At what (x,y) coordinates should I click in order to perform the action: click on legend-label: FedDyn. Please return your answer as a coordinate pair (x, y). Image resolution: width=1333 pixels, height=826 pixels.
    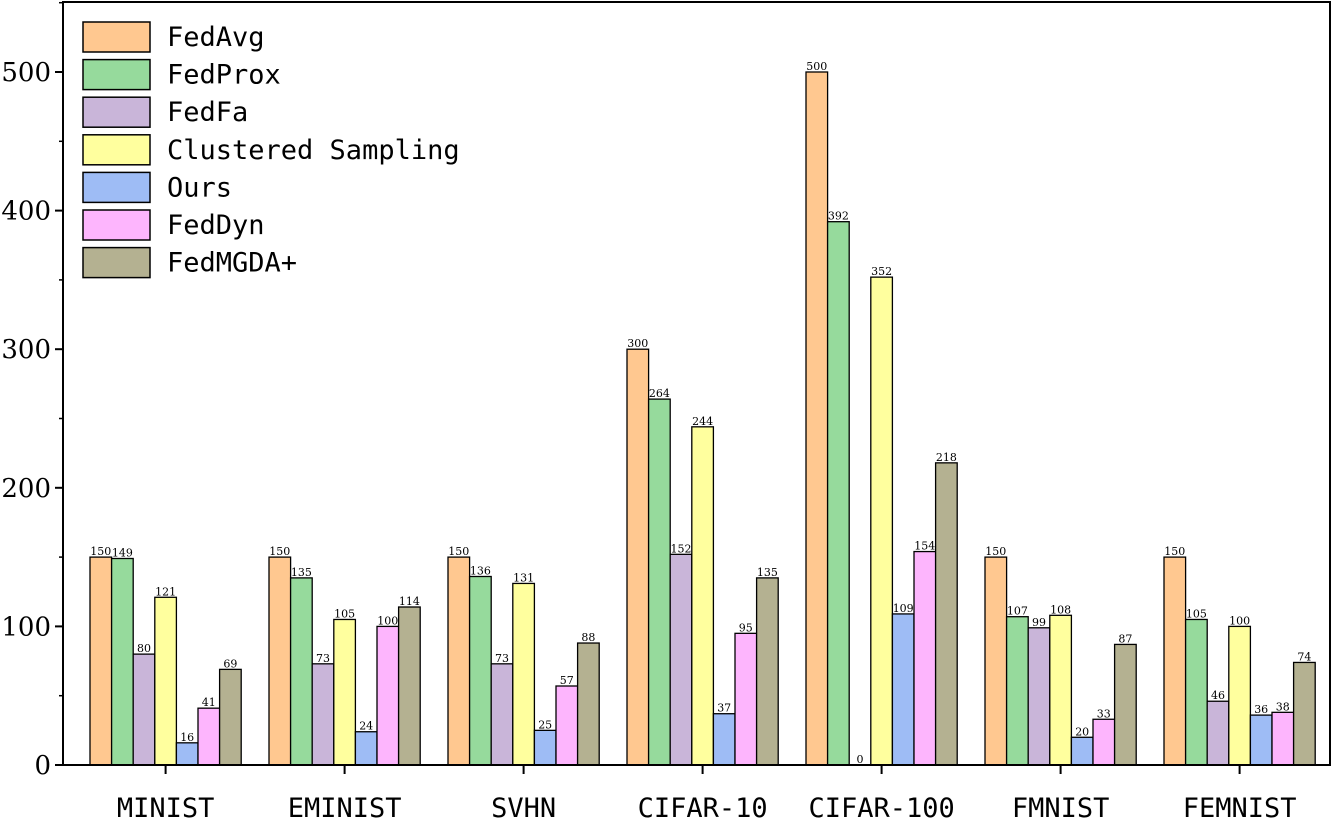
    Looking at the image, I should click on (216, 225).